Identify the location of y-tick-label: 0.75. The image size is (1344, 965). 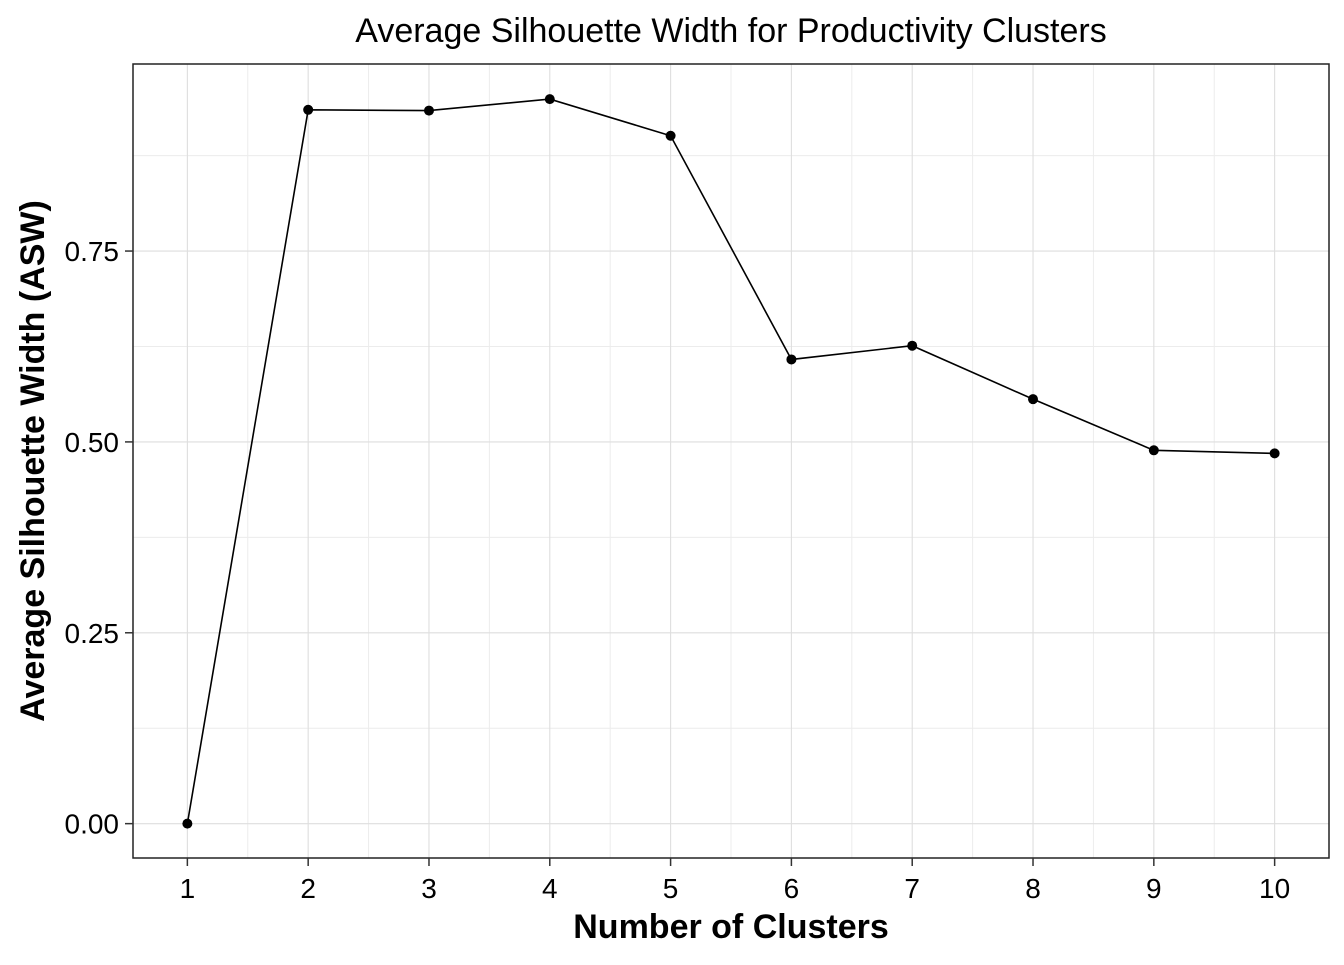
(92, 251).